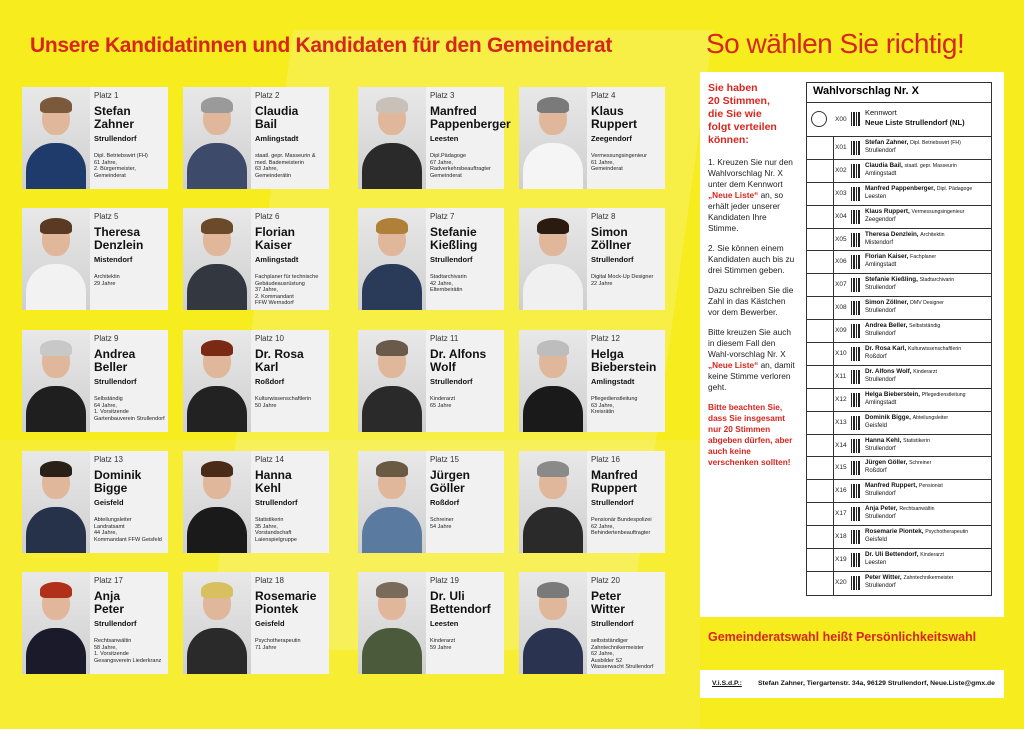 The image size is (1024, 729). What do you see at coordinates (886, 349) in the screenshot?
I see `ballot-candidate-name: Dr. Rosa Karl,` at bounding box center [886, 349].